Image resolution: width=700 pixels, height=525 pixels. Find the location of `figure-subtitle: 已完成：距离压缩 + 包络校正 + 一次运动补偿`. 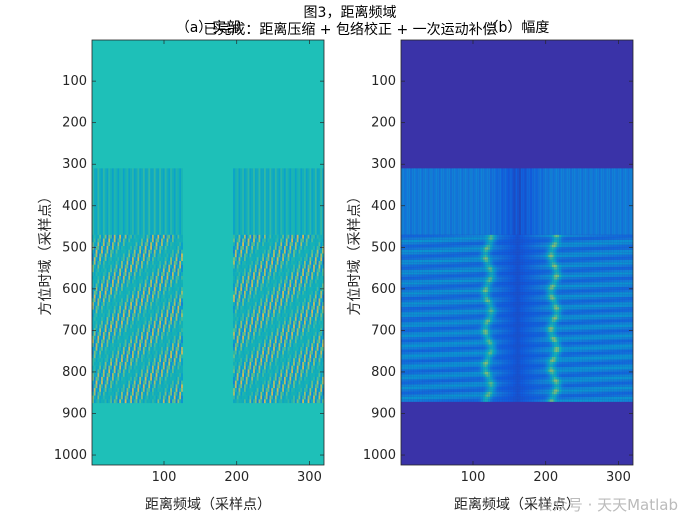

figure-subtitle: 已完成：距离压缩 + 包络校正 + 一次运动补偿 is located at coordinates (350, 30).